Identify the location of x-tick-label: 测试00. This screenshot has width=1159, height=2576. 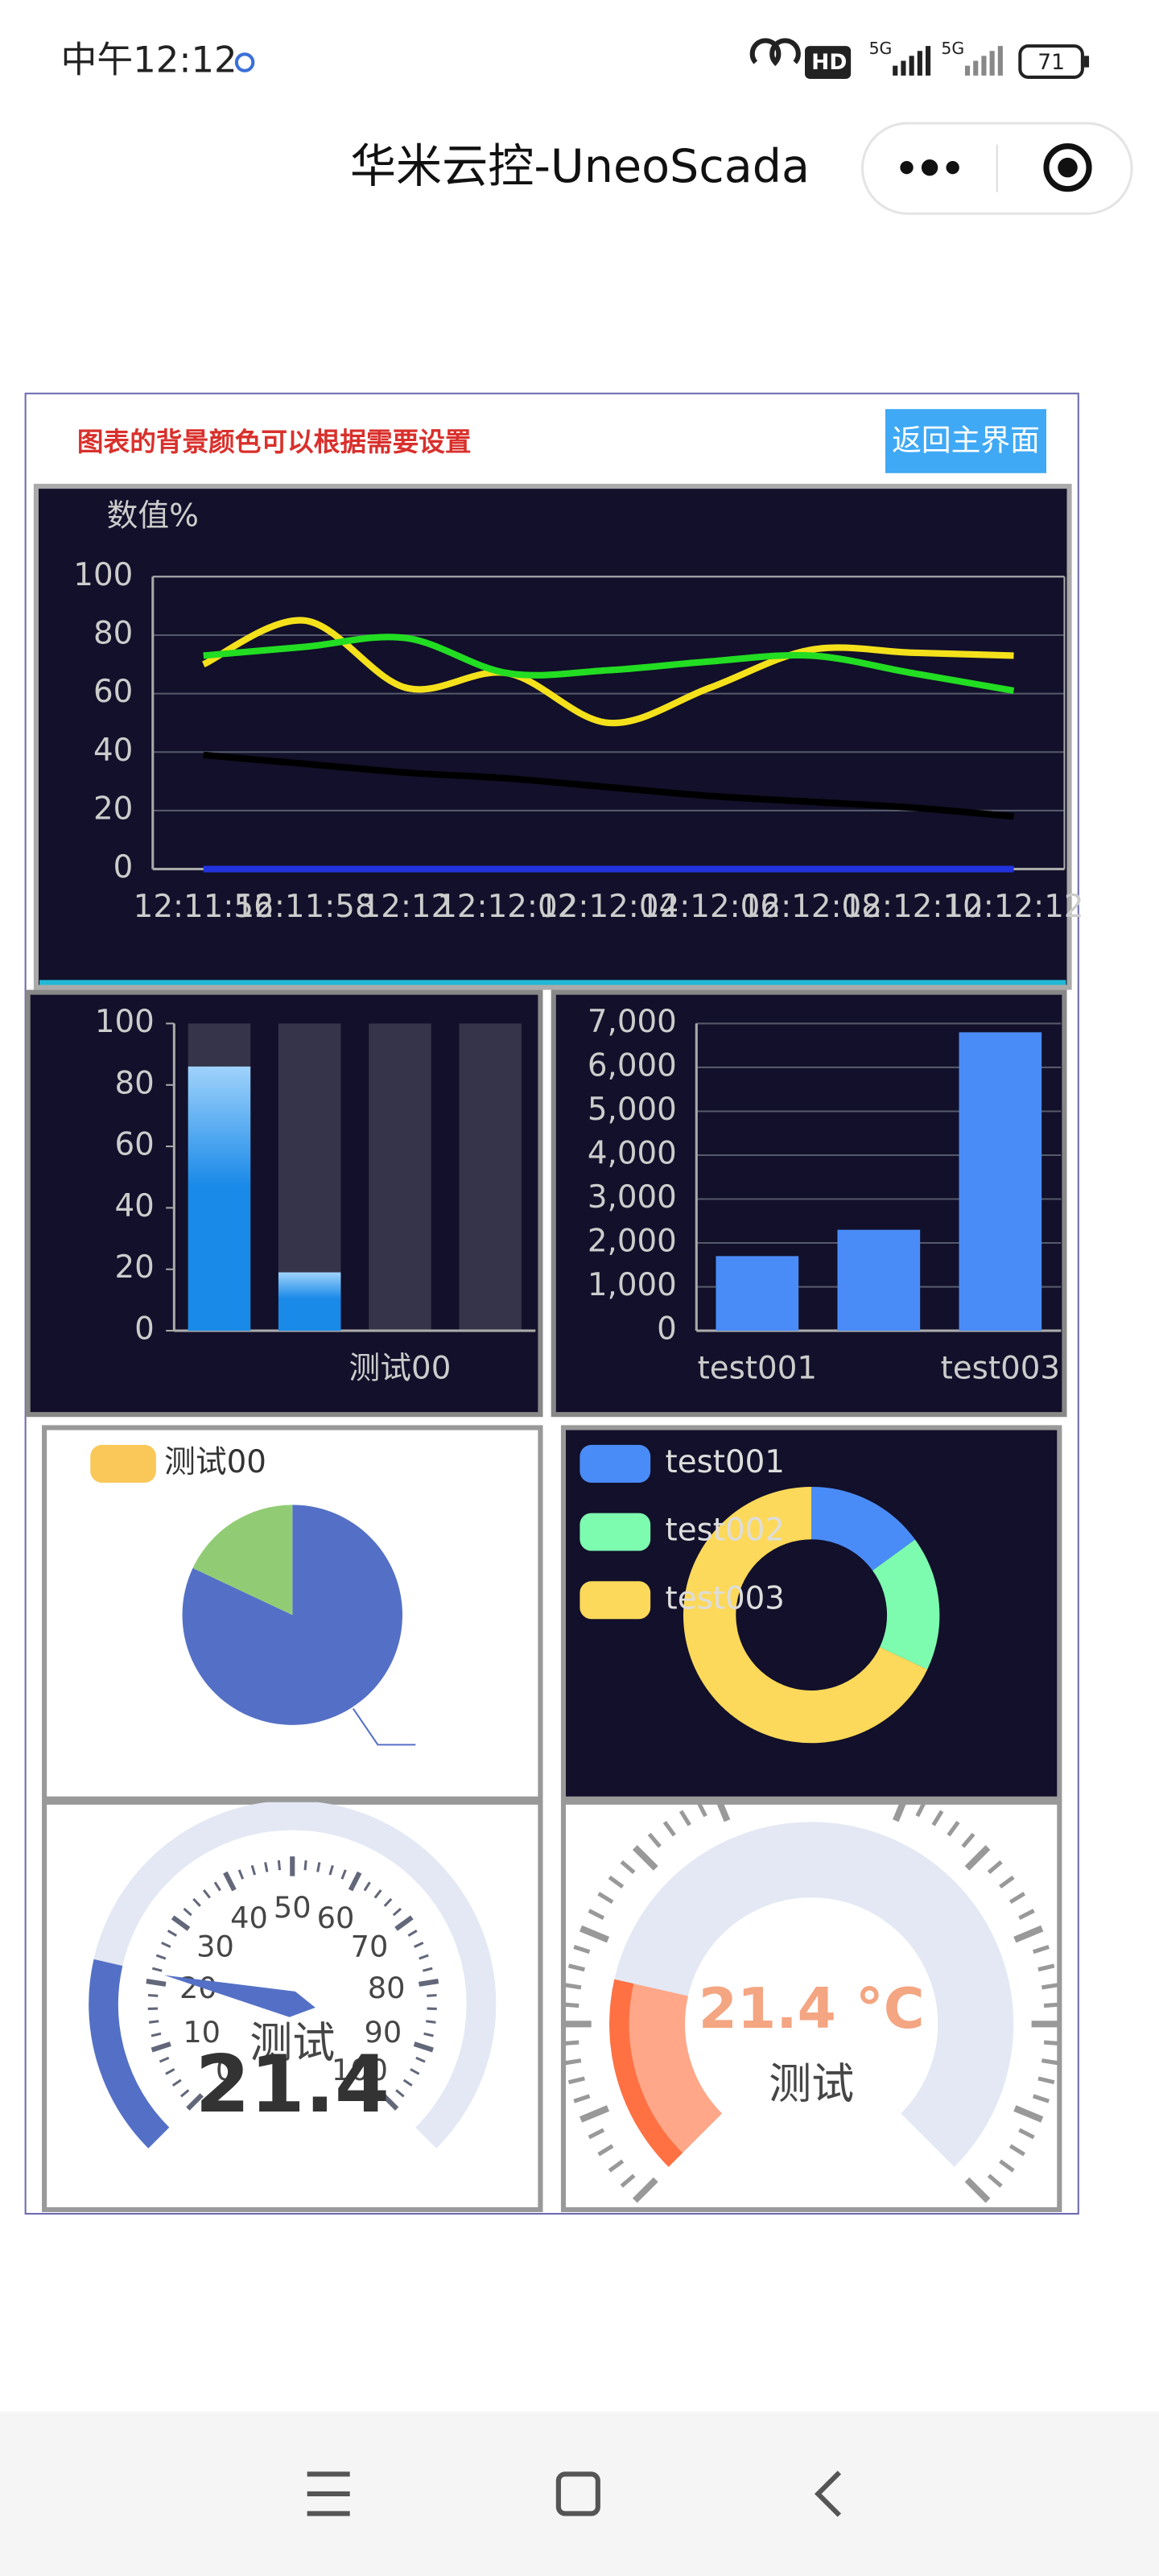
(400, 1369).